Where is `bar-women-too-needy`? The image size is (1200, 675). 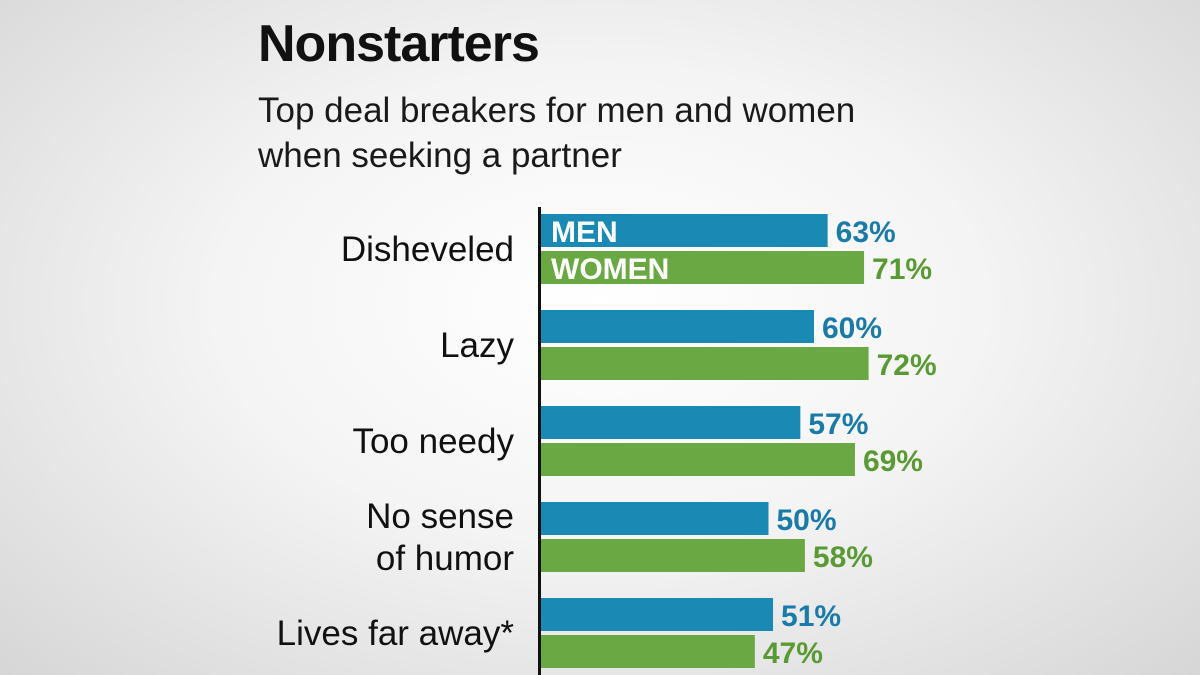 bar-women-too-needy is located at coordinates (698, 459).